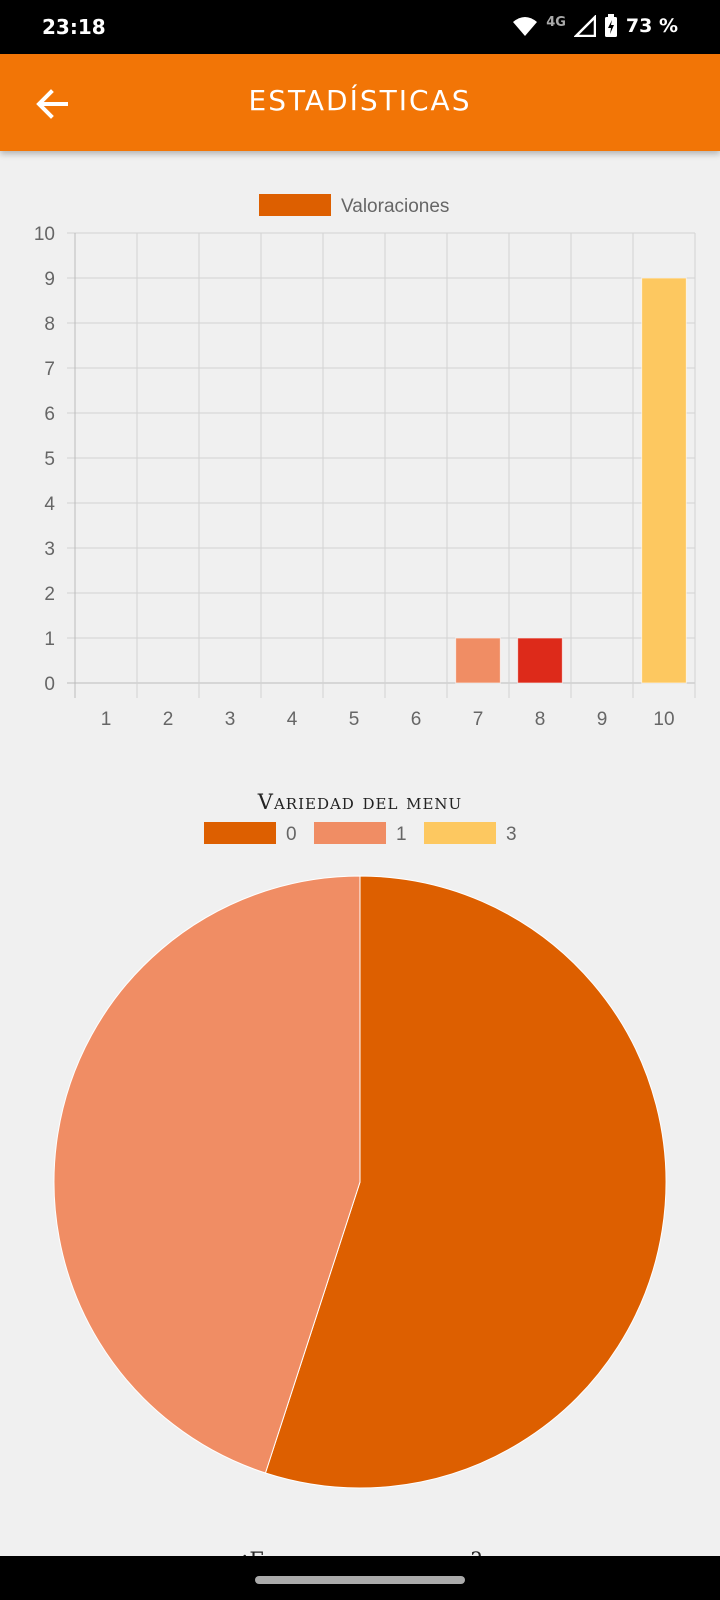 The width and height of the screenshot is (720, 1600). Describe the element at coordinates (556, 22) in the screenshot. I see `network-type: 4G` at that location.